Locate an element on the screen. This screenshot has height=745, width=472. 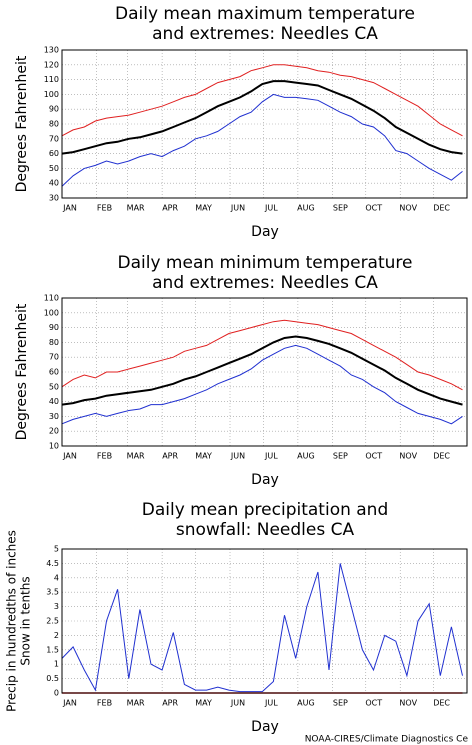
y-tick-label: 10 is located at coordinates (54, 446).